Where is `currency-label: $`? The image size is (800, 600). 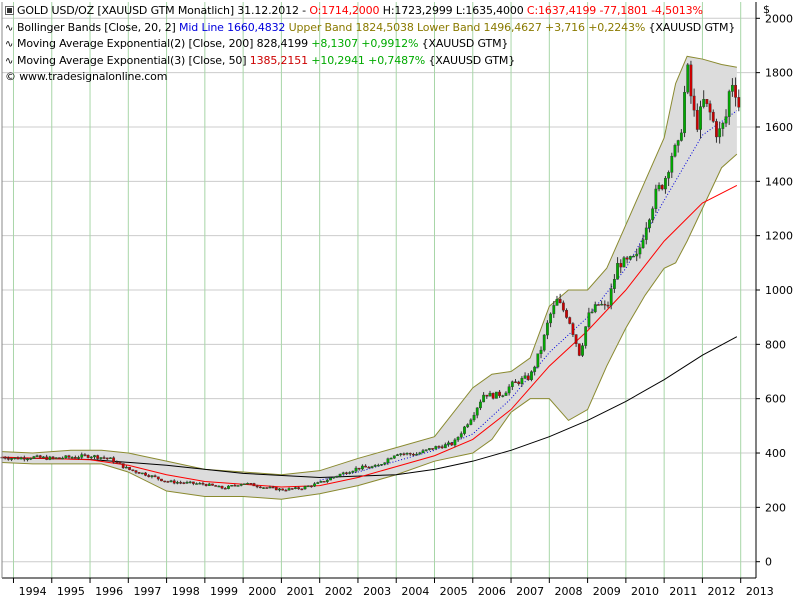
currency-label: $ is located at coordinates (766, 9).